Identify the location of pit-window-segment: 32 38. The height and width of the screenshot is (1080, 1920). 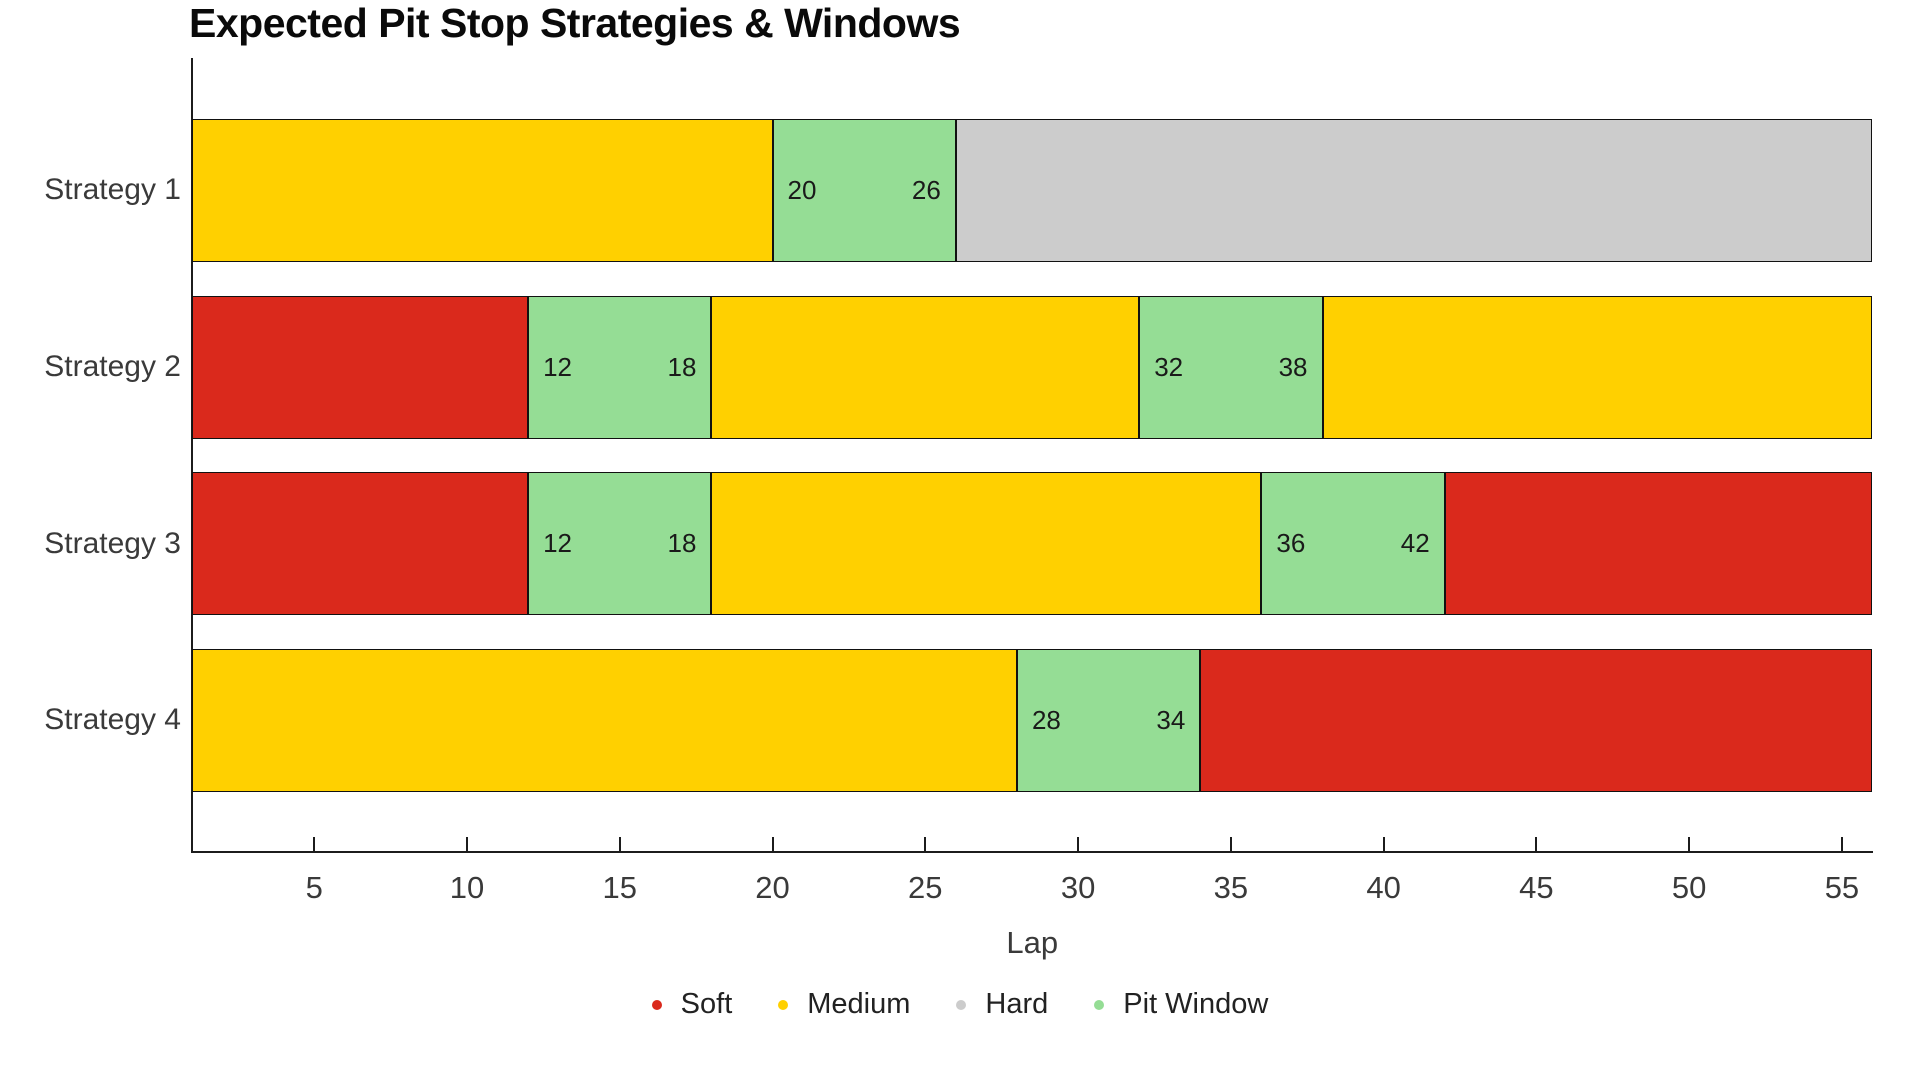
(1231, 367).